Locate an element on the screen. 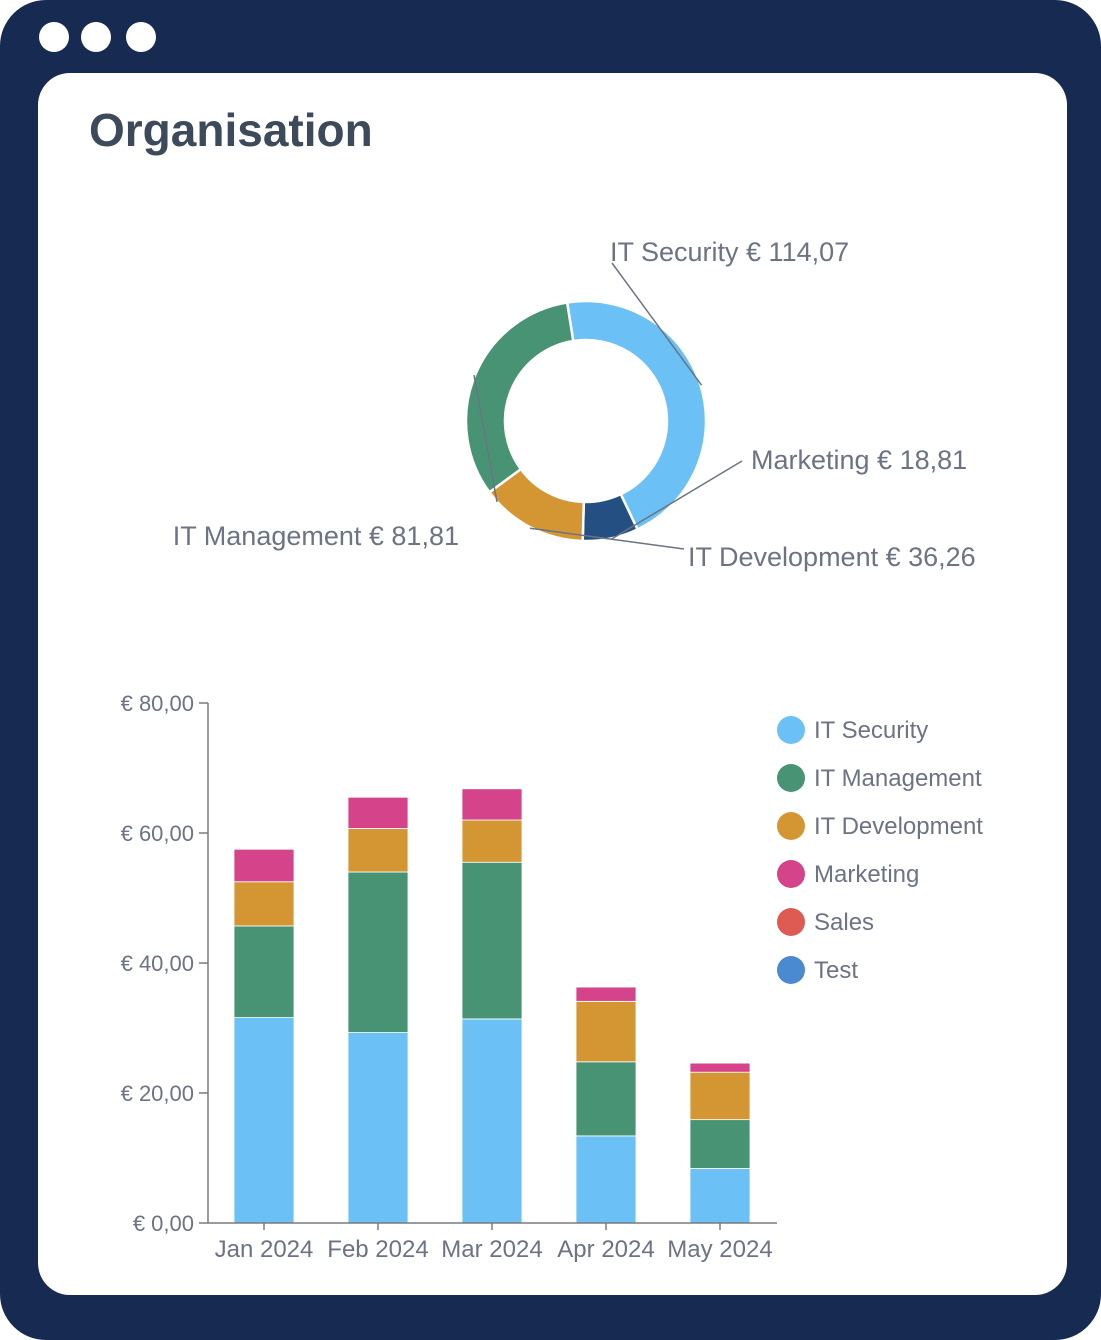 The height and width of the screenshot is (1340, 1101). donut-leader-it-security is located at coordinates (657, 324).